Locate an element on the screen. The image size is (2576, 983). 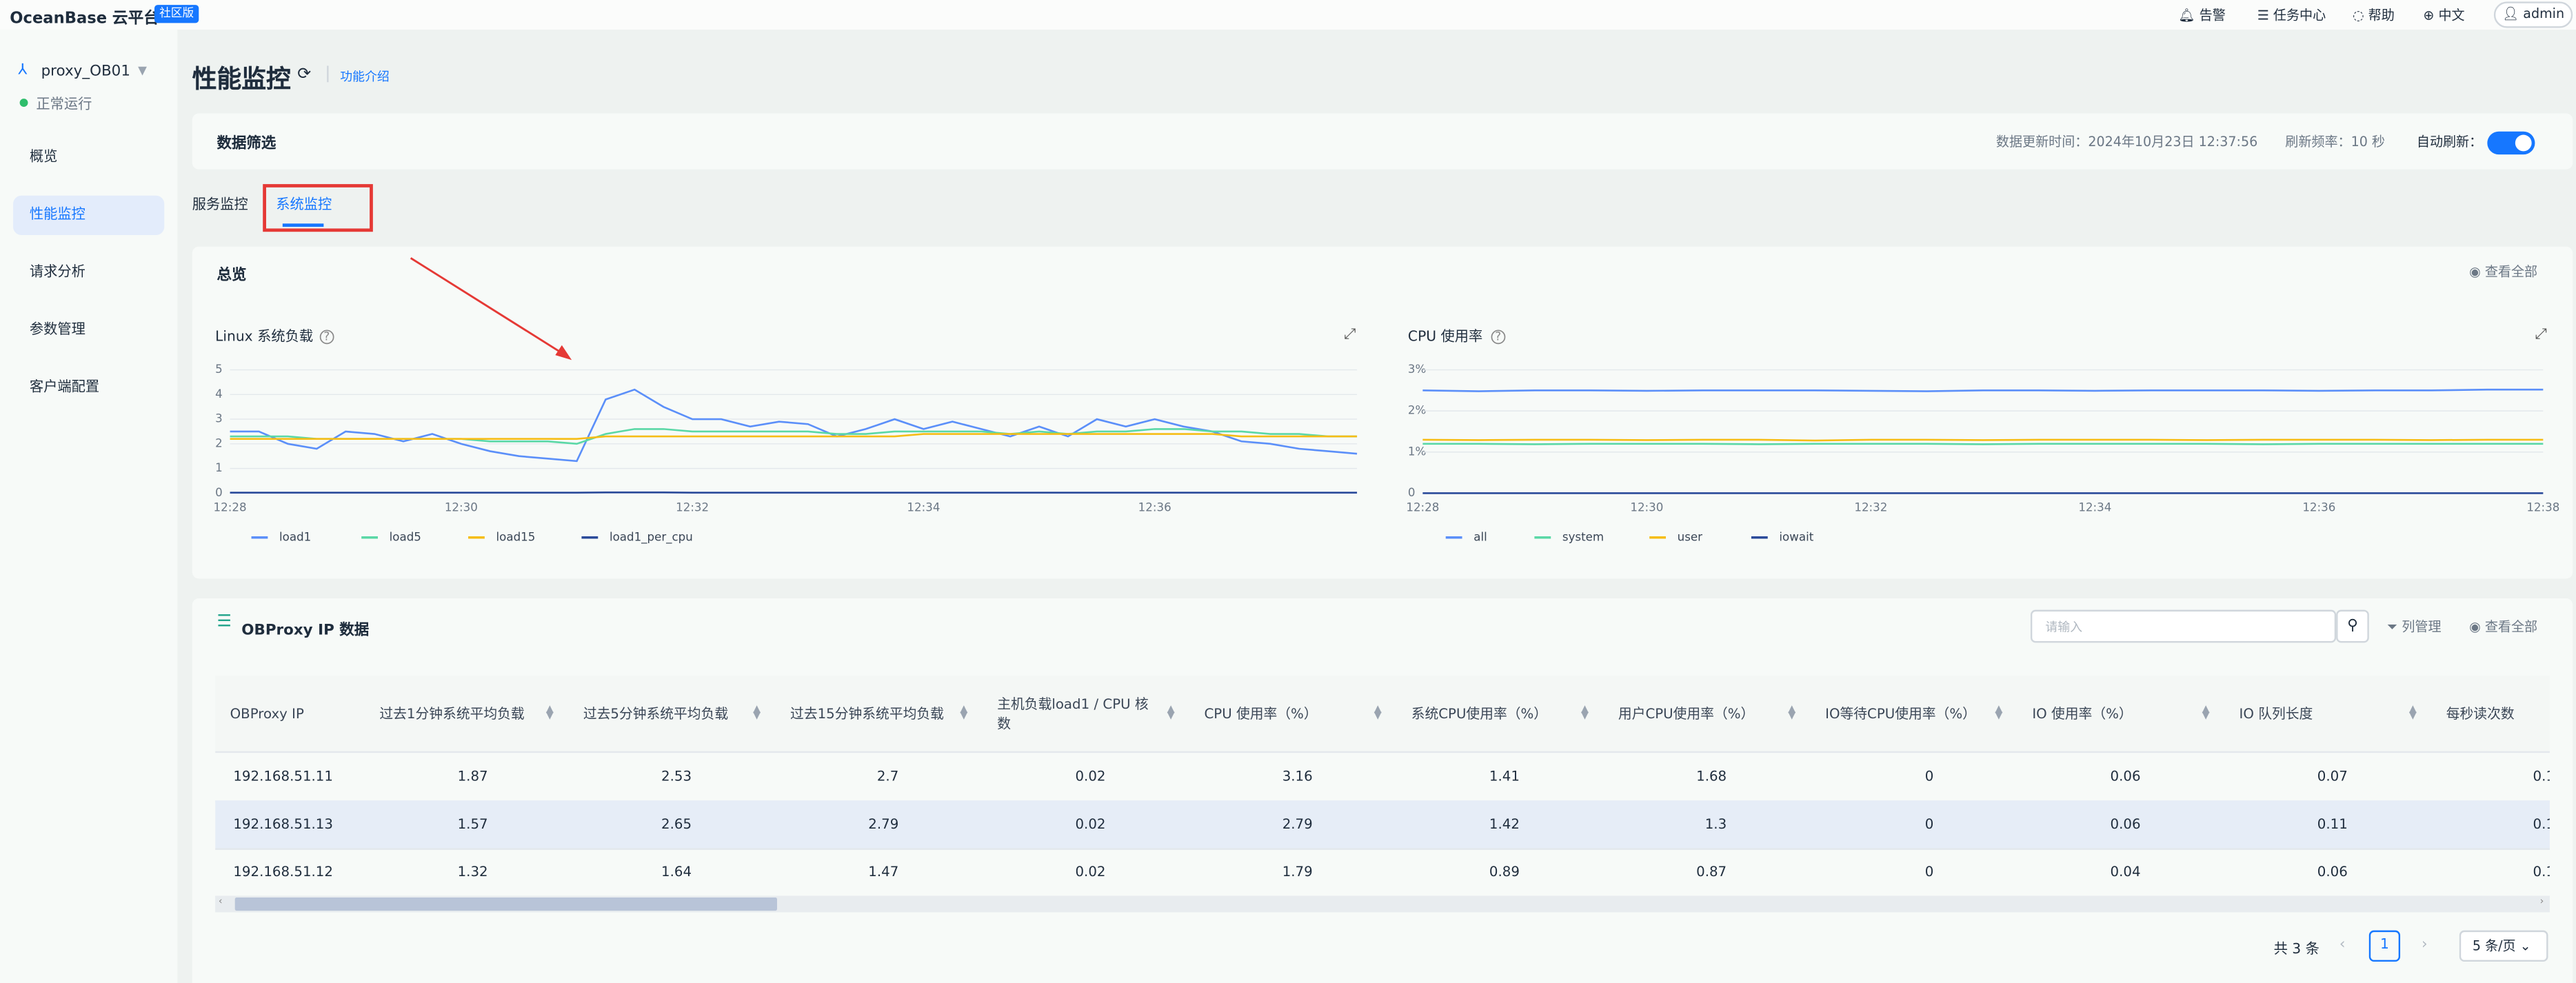
column-header: 每秒读次数▲▼ is located at coordinates (2490, 713).